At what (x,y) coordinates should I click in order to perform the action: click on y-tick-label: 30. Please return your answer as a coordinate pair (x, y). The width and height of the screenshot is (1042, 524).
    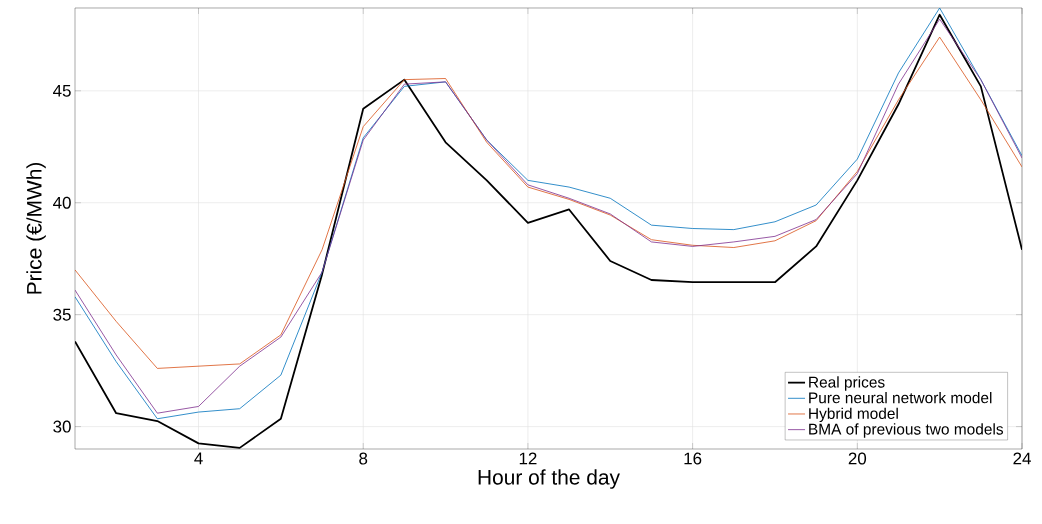
    Looking at the image, I should click on (62, 426).